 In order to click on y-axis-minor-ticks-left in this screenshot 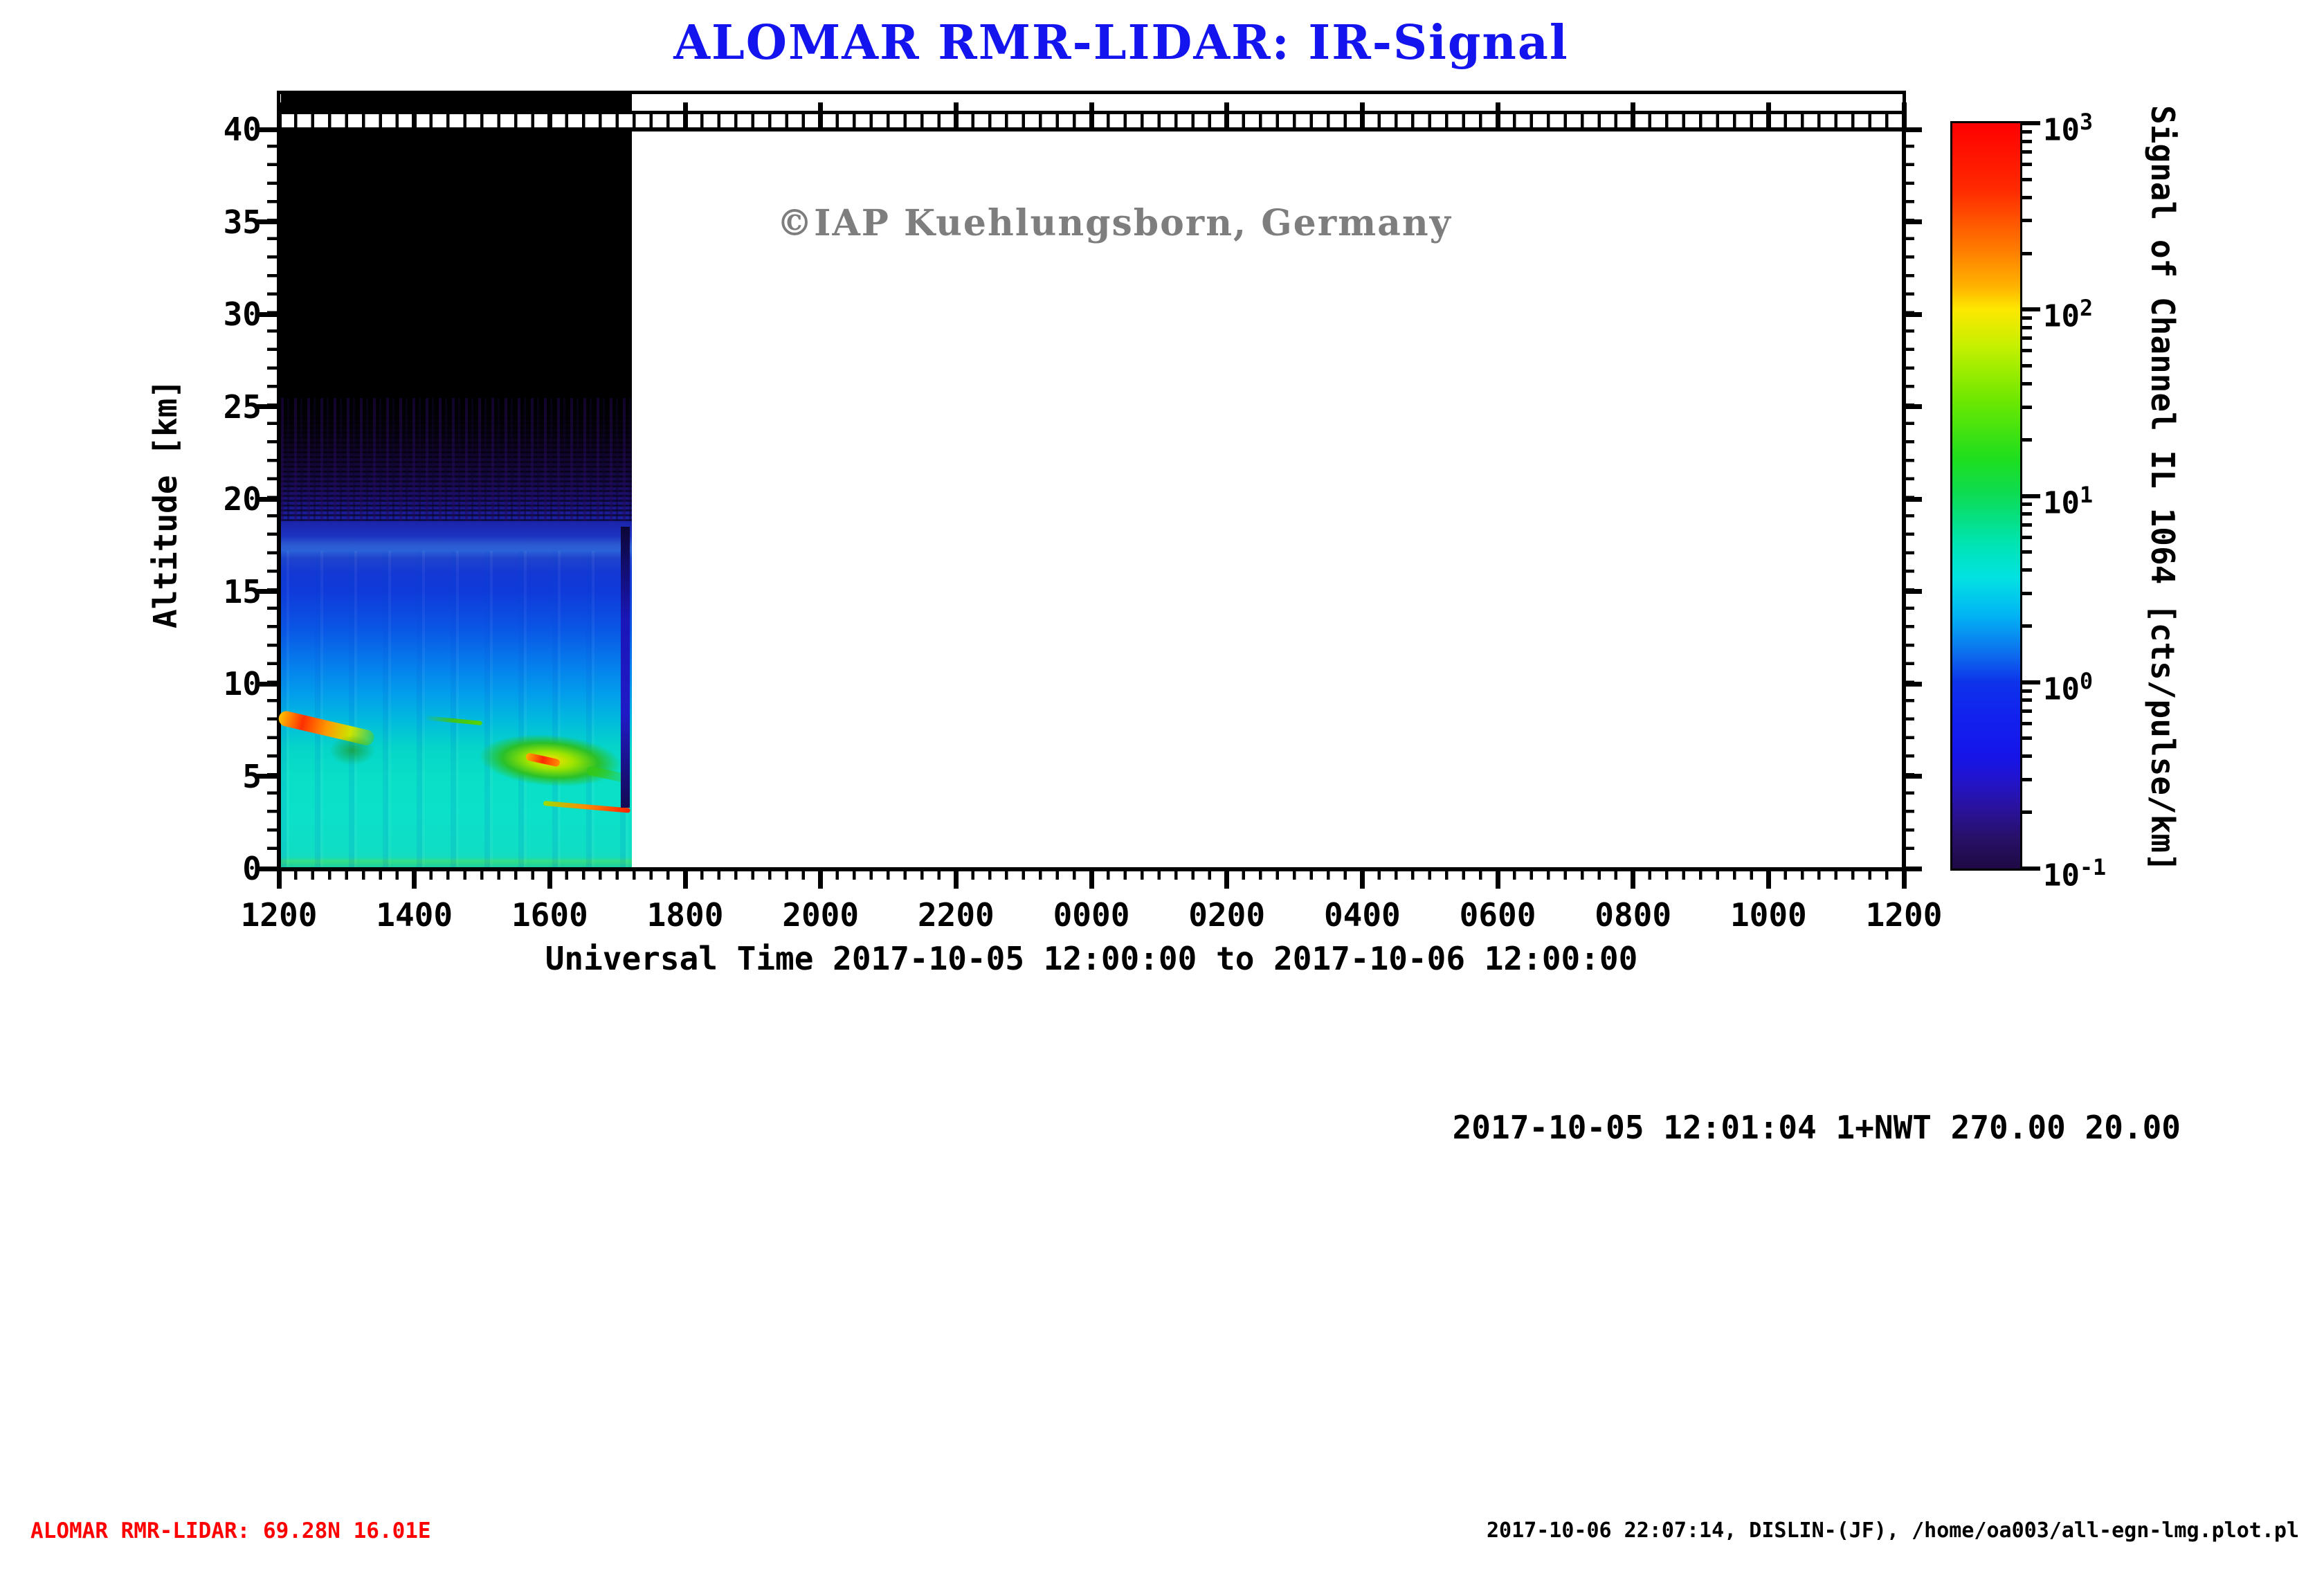, I will do `click(272, 505)`.